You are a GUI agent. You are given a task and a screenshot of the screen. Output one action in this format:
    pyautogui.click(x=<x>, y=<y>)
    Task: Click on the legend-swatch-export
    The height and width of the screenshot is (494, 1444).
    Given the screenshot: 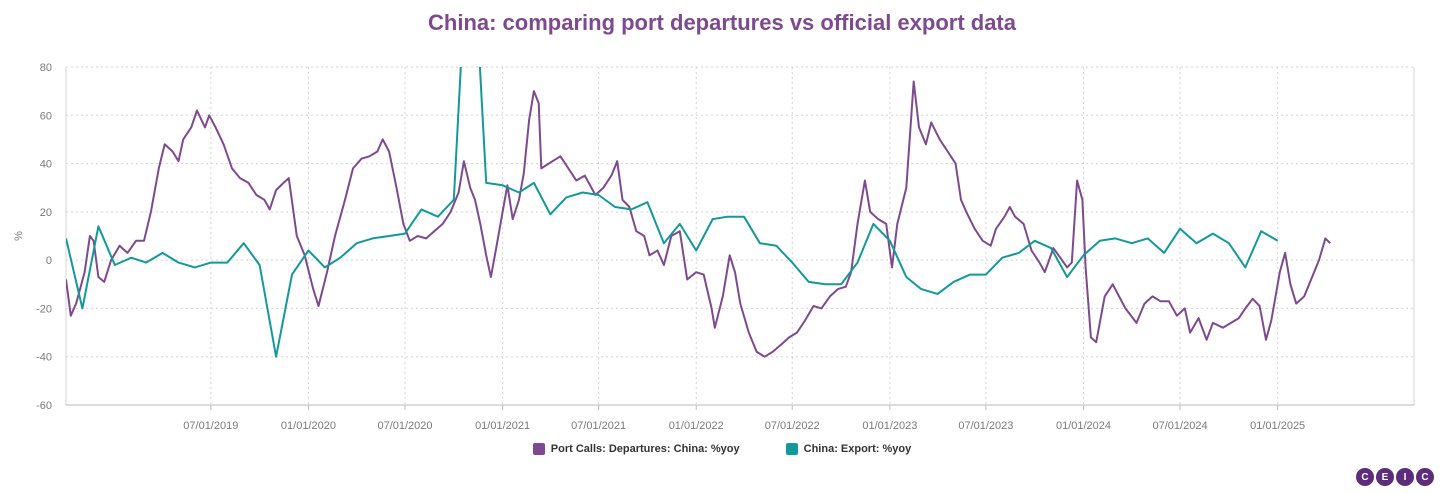 What is the action you would take?
    pyautogui.click(x=791, y=449)
    